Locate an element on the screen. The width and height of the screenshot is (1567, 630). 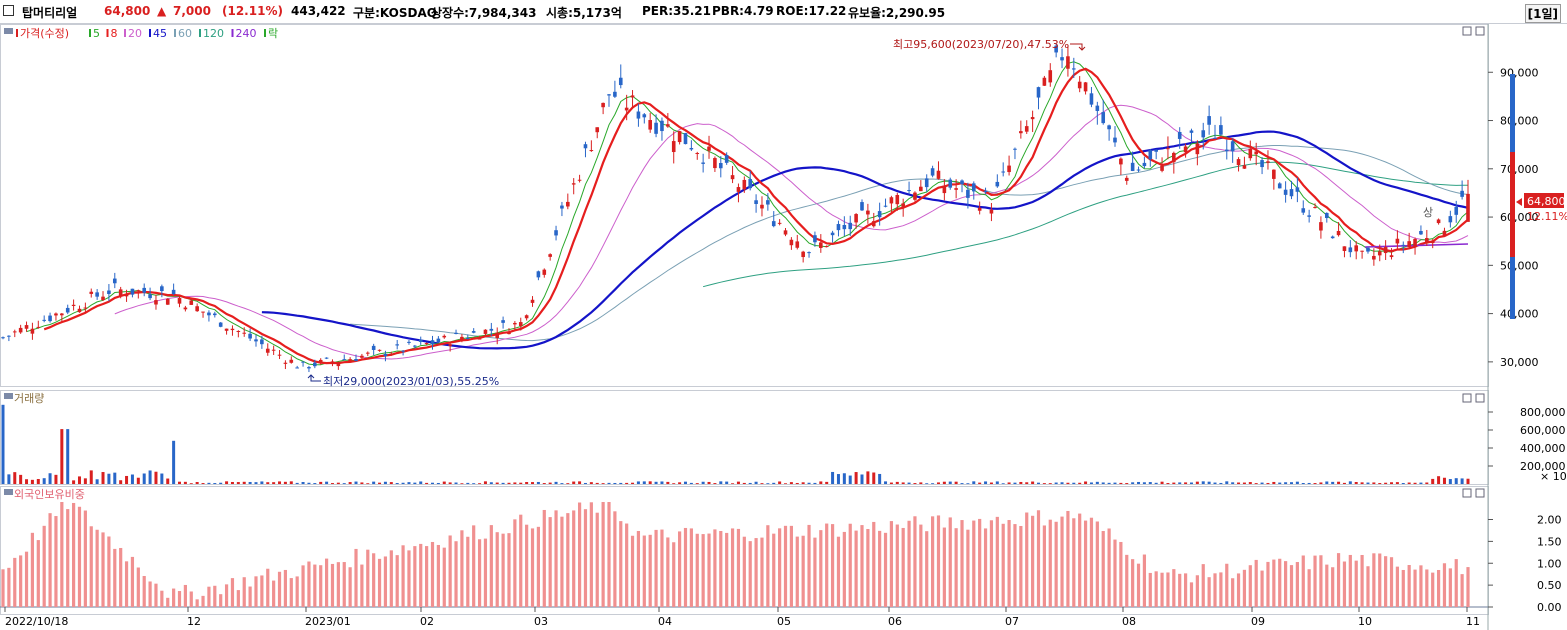
change-percent: (12.11%) is located at coordinates (252, 11).